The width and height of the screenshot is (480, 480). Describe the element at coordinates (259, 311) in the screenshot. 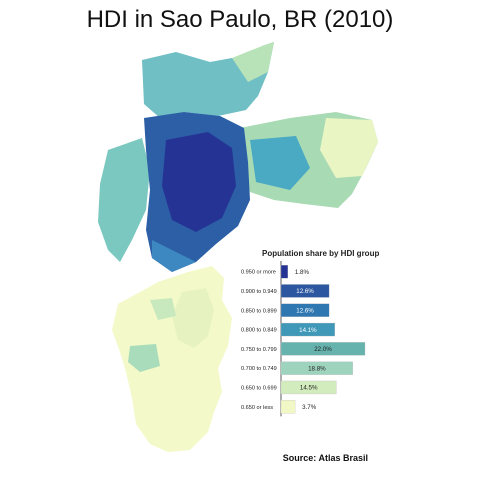

I see `bar-category-label: 0.850 to 0.899` at that location.